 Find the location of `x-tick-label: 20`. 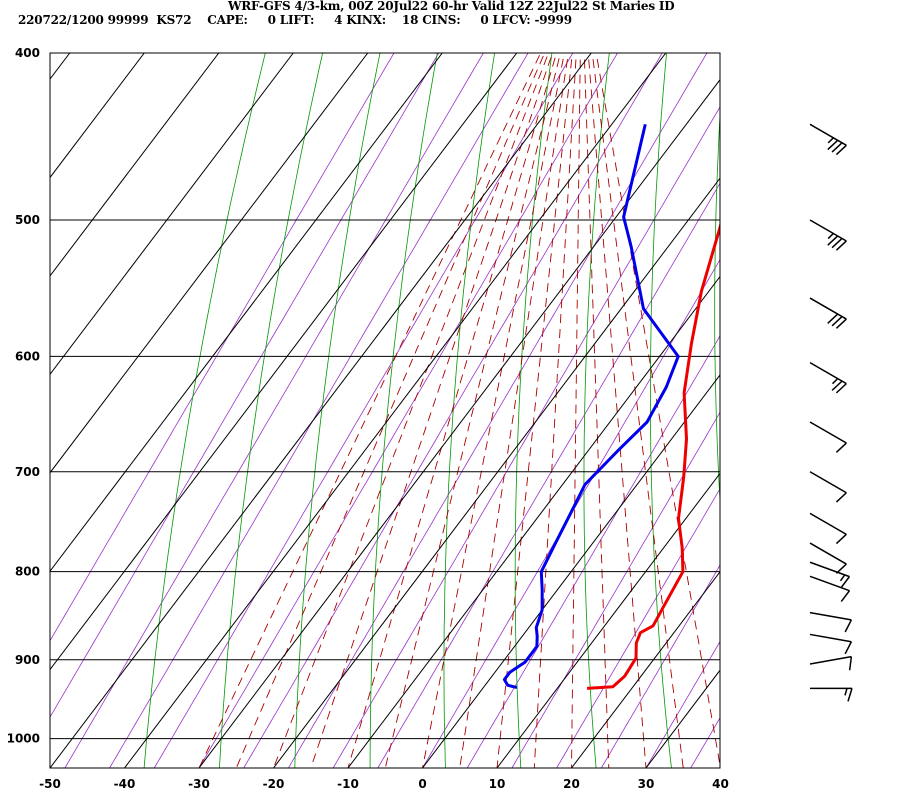

x-tick-label: 20 is located at coordinates (571, 784).